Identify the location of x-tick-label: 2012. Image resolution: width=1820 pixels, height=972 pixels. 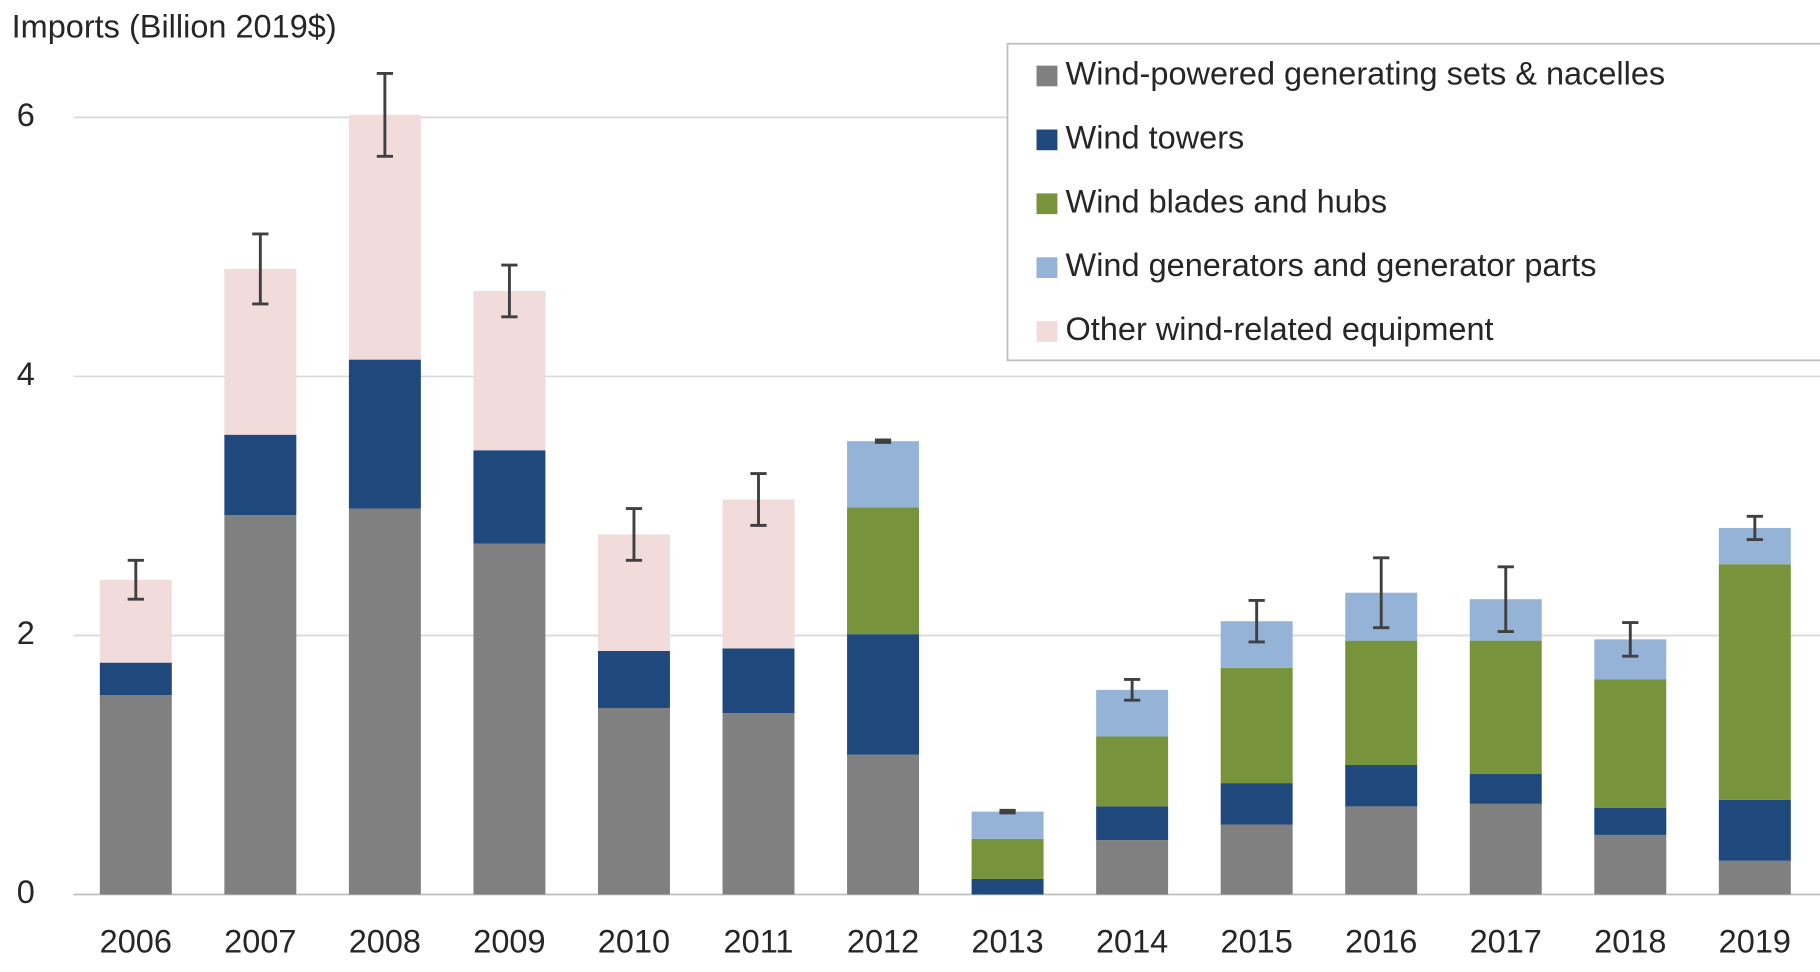
(883, 942).